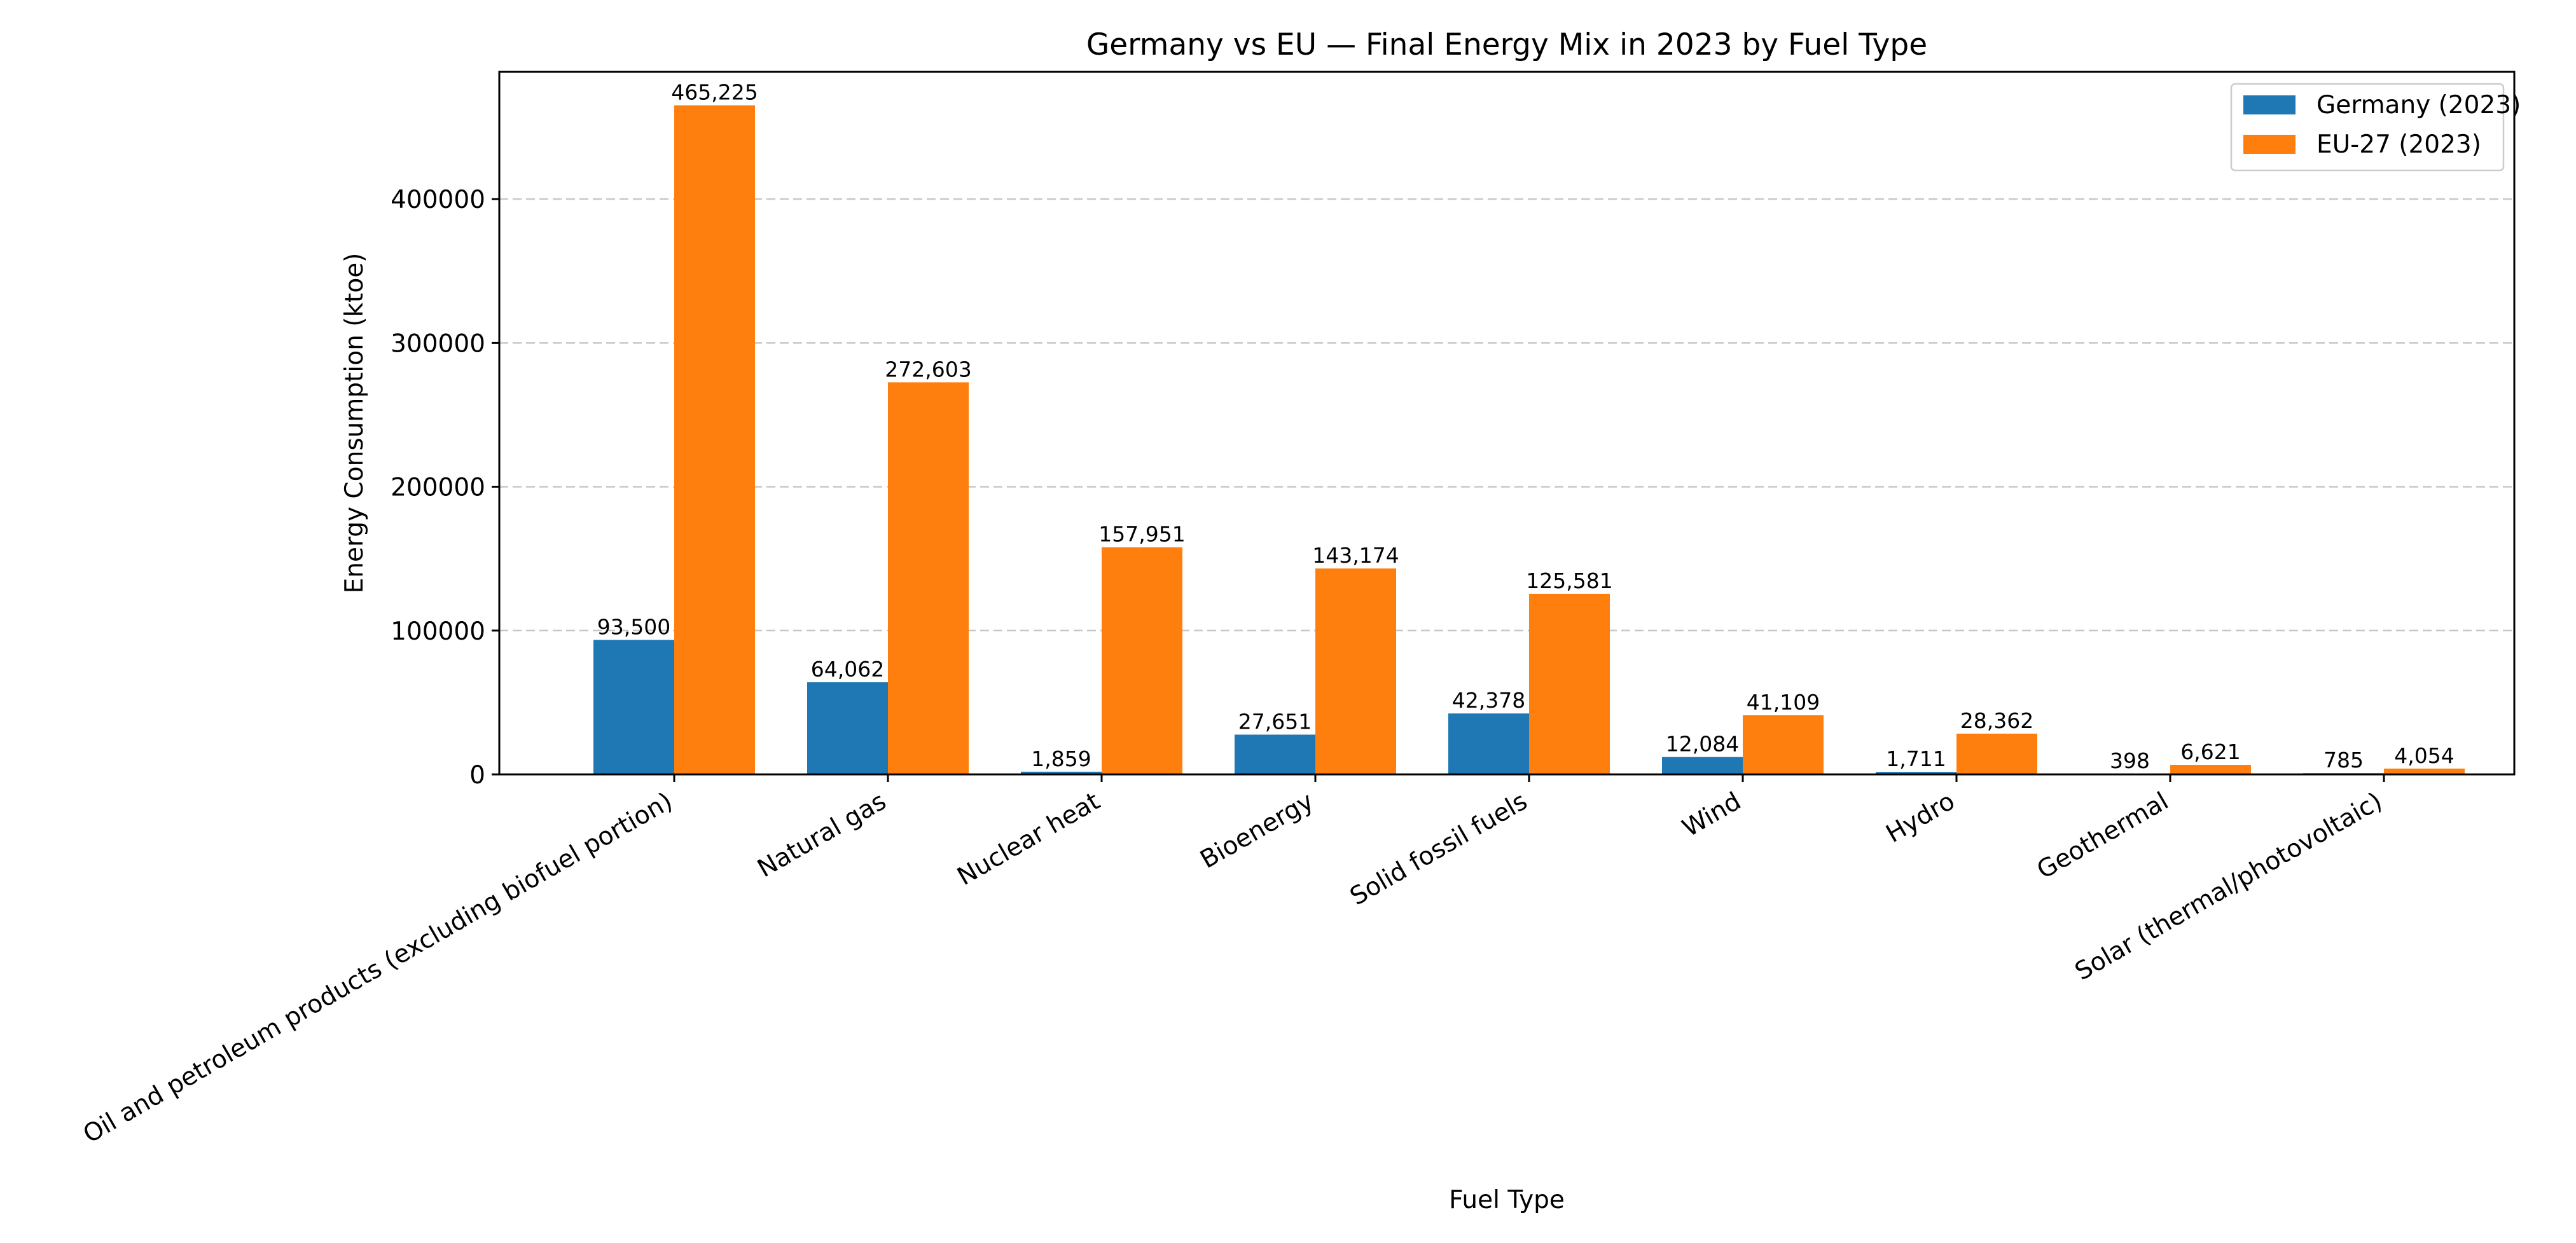 This screenshot has width=2576, height=1243. Describe the element at coordinates (438, 200) in the screenshot. I see `y-tick-label: 400000` at that location.